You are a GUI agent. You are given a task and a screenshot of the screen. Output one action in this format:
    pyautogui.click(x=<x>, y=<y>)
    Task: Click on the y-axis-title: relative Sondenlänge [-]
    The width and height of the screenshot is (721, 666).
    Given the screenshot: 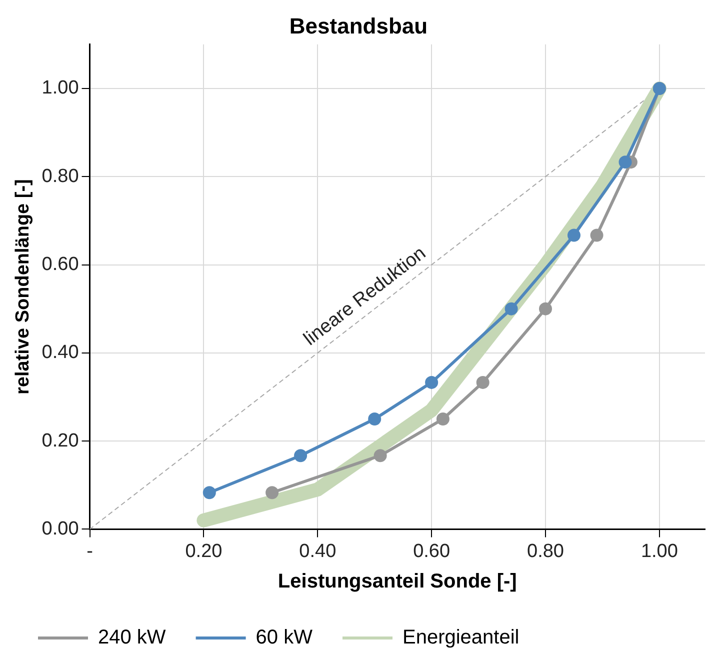 What is the action you would take?
    pyautogui.click(x=23, y=286)
    